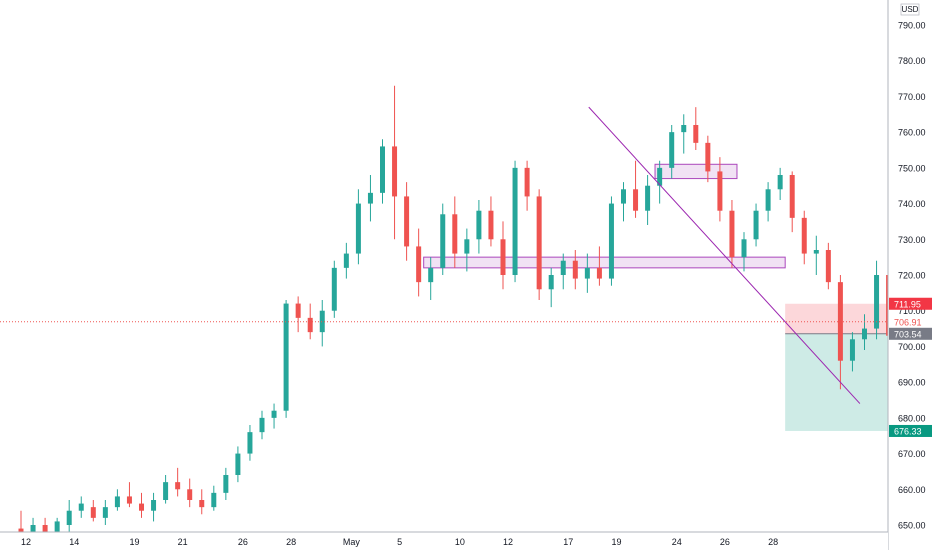 The width and height of the screenshot is (932, 555). I want to click on upper-resistance-zone, so click(696, 171).